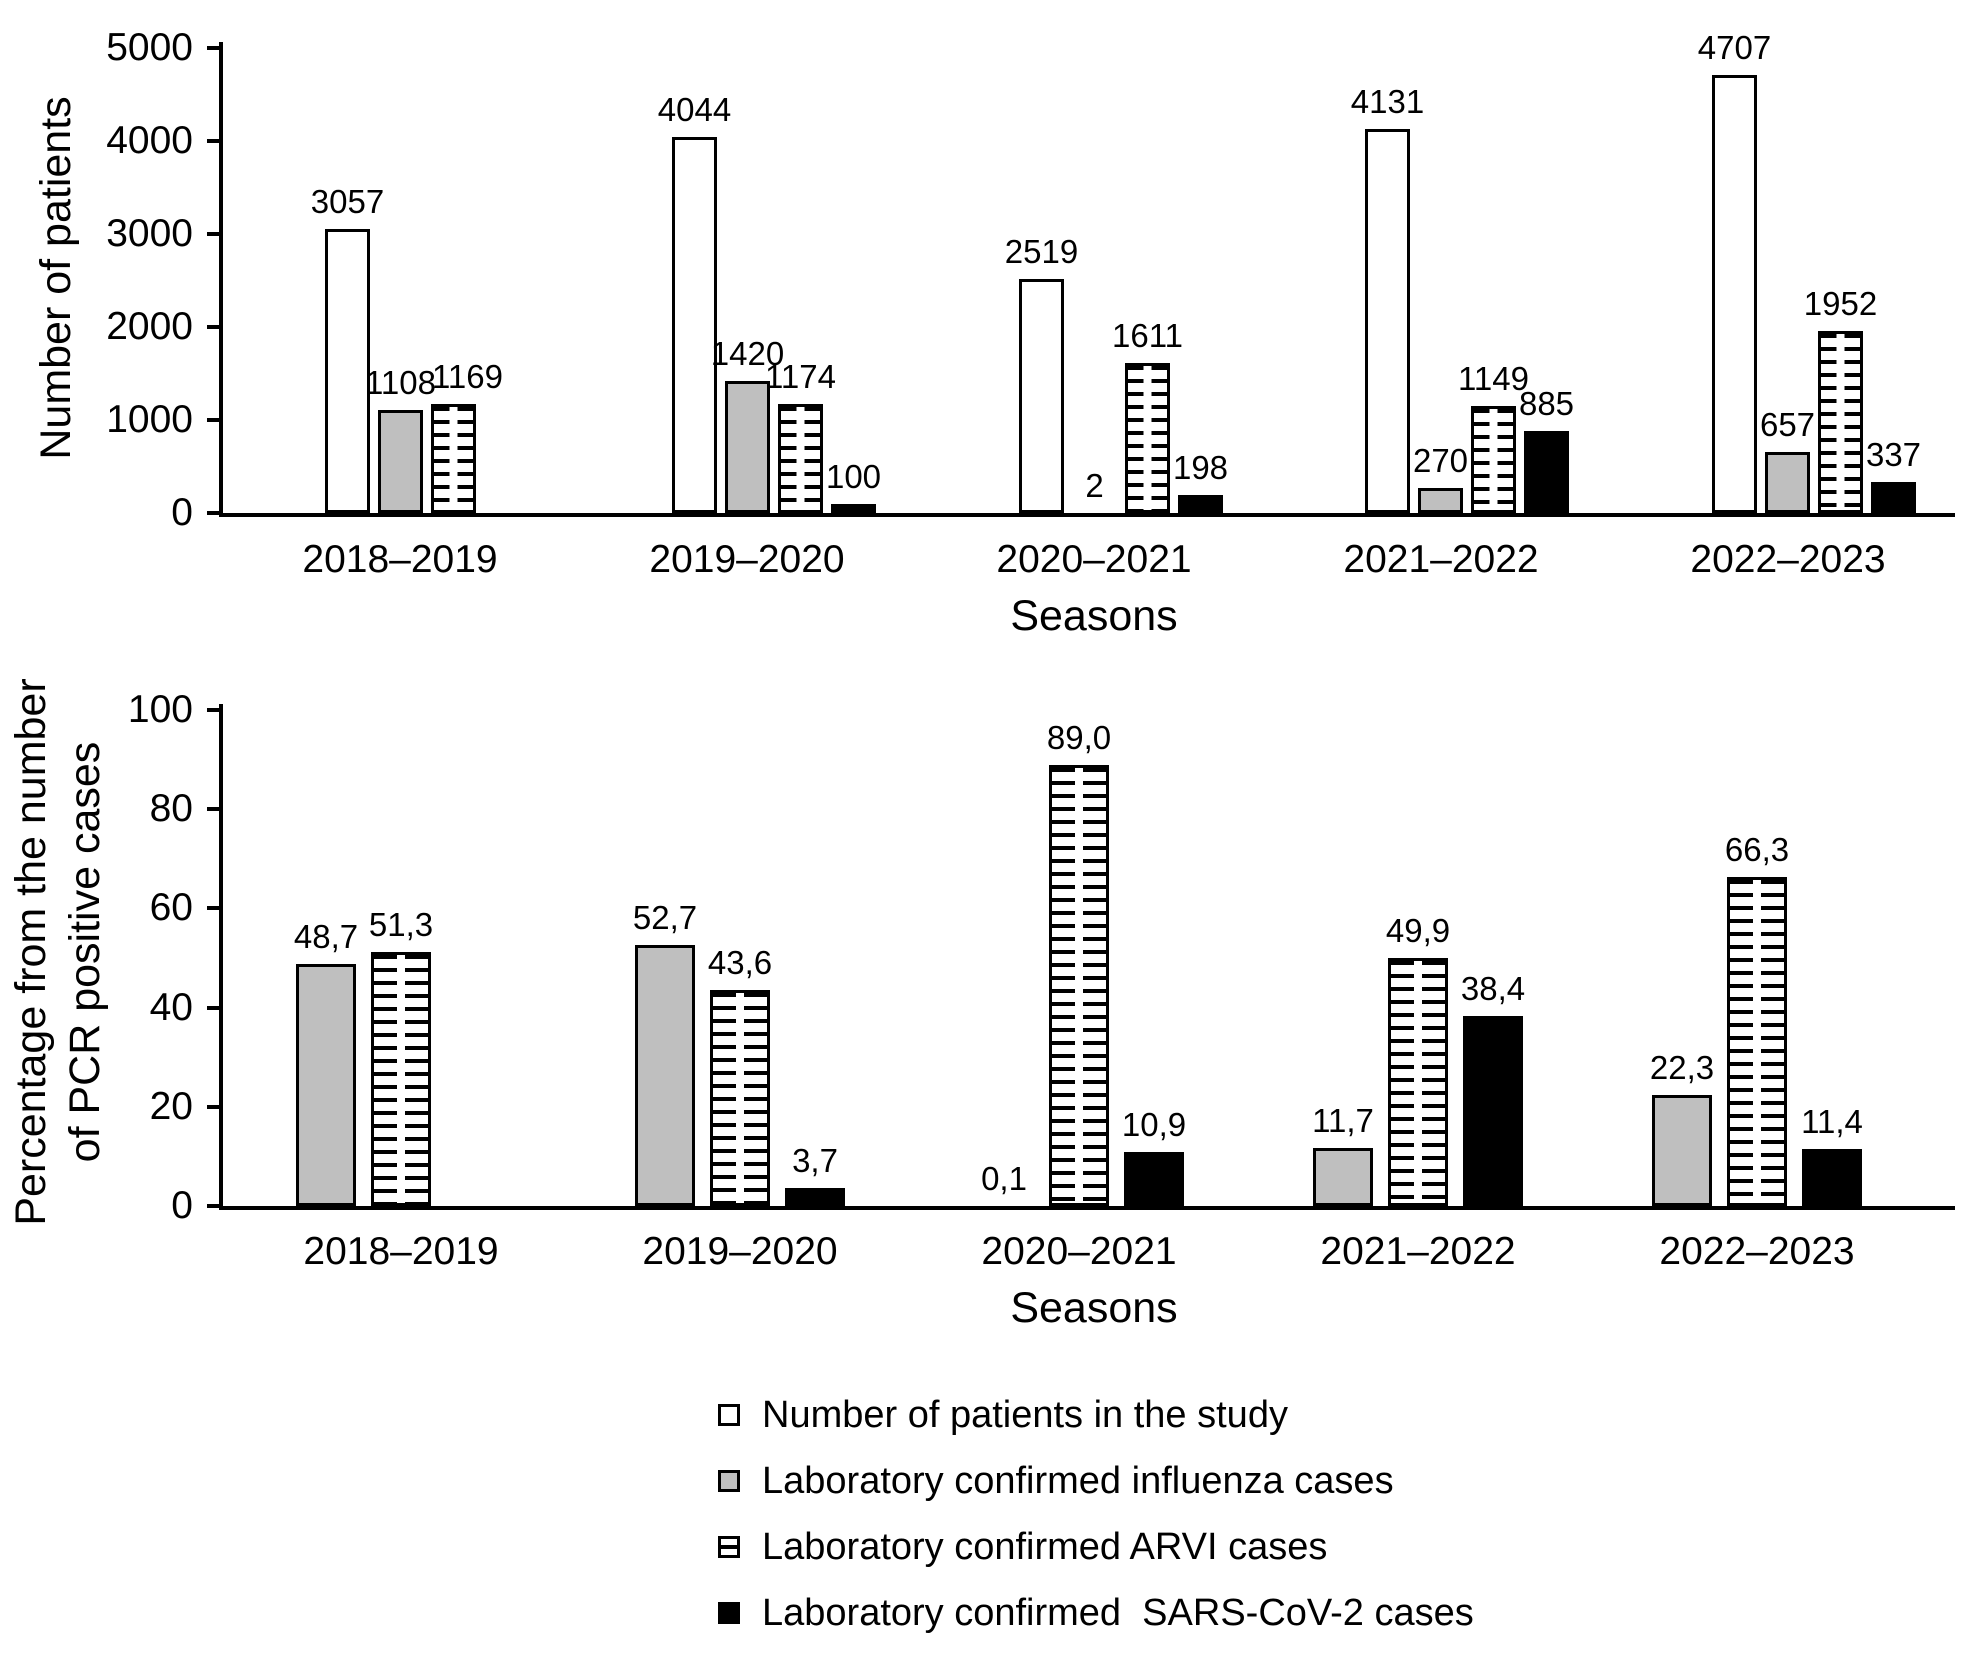 Image resolution: width=1978 pixels, height=1657 pixels. Describe the element at coordinates (1045, 1547) in the screenshot. I see `legend-label: Laboratory confirmed ARVI cases` at that location.